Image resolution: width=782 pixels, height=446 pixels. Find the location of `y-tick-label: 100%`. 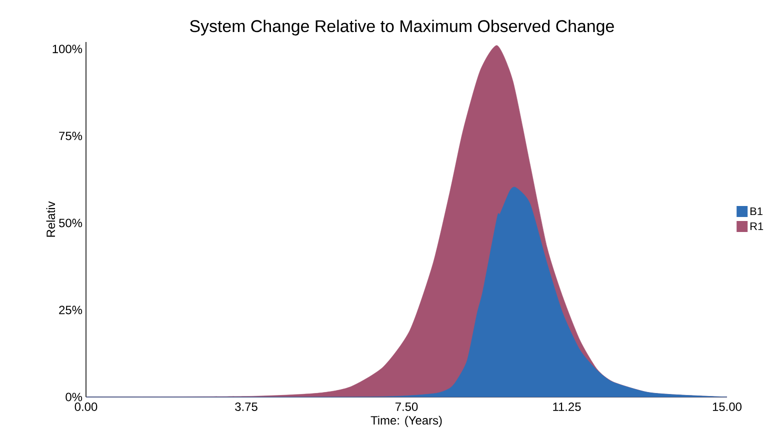

y-tick-label: 100% is located at coordinates (67, 49).